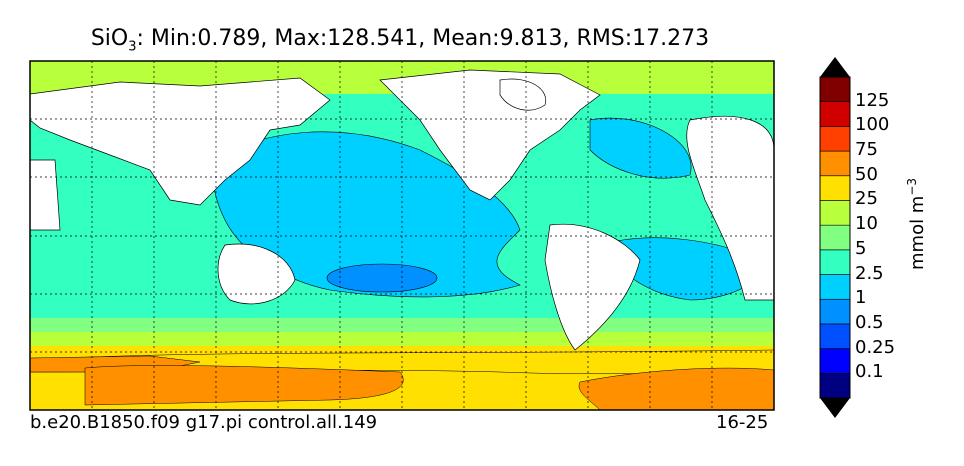 This screenshot has height=466, width=964. I want to click on land-greenland, so click(523, 94).